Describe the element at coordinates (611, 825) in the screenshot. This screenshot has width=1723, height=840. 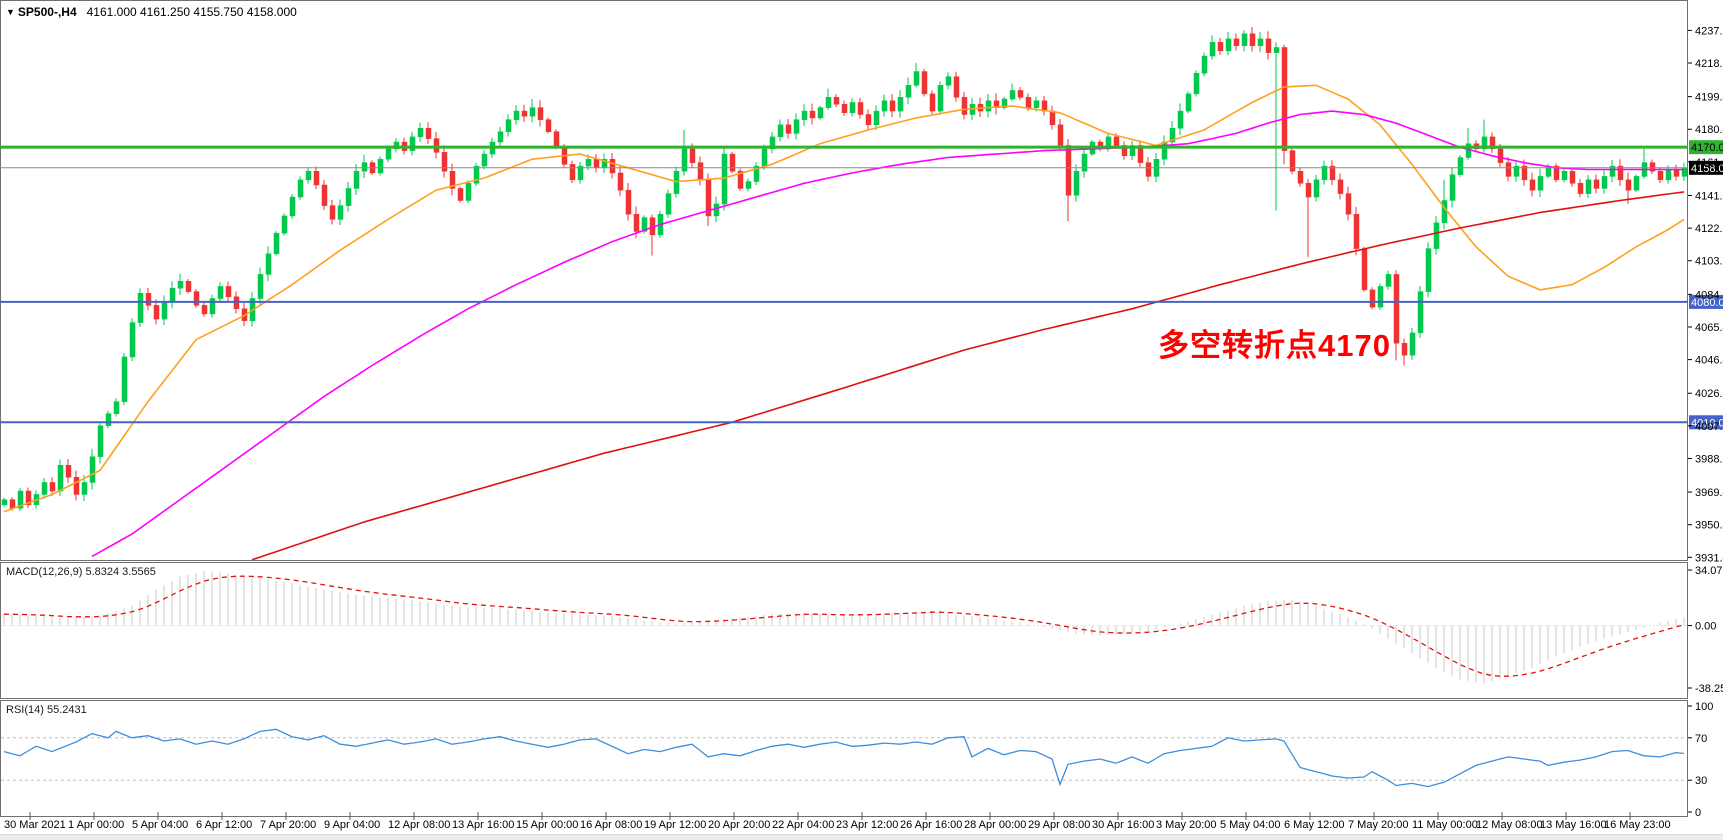
I see `time-axis-label: 16 Apr 08:00` at that location.